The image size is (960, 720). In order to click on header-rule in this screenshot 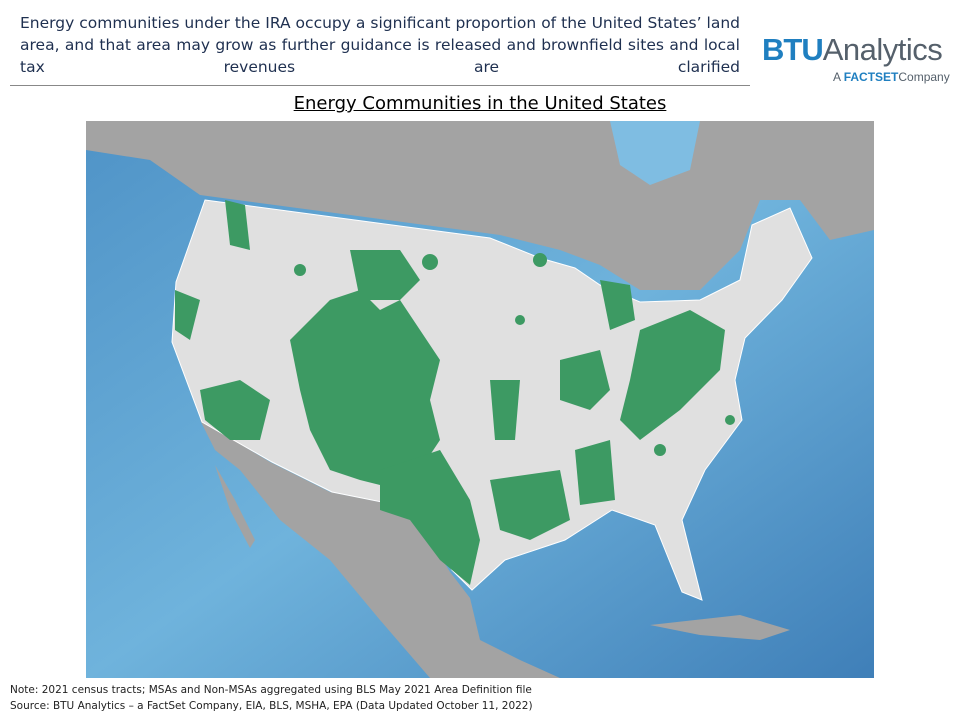, I will do `click(380, 85)`.